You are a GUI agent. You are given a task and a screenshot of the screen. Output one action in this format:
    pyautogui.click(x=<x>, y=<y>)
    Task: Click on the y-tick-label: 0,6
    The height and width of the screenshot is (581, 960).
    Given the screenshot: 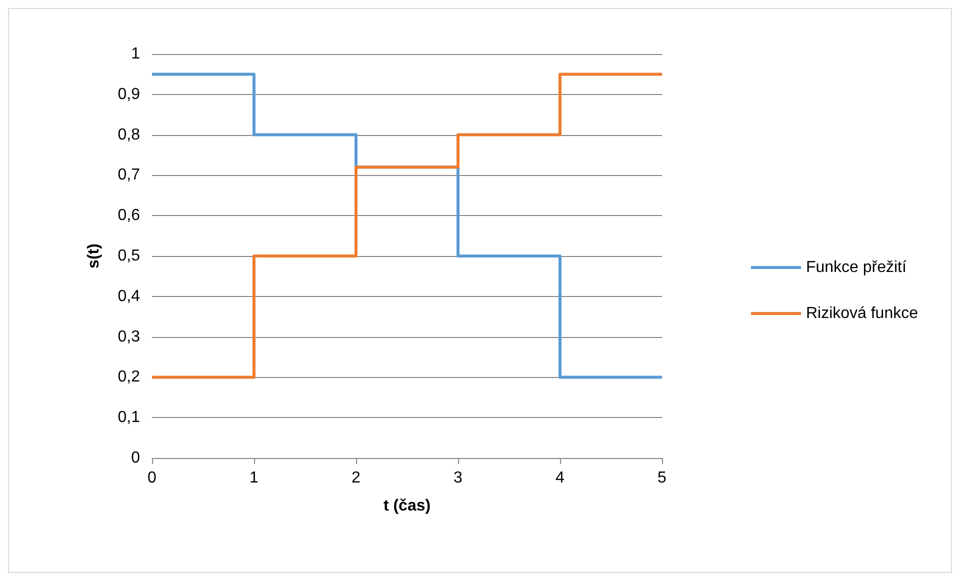 What is the action you would take?
    pyautogui.click(x=129, y=215)
    